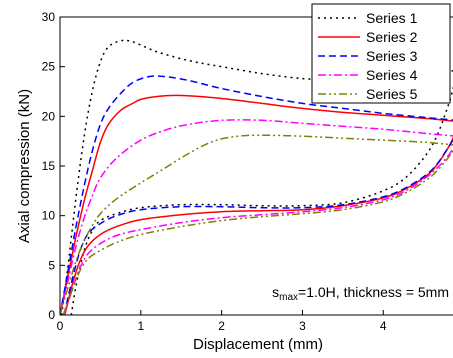  What do you see at coordinates (392, 37) in the screenshot?
I see `legend-label: Series 2` at bounding box center [392, 37].